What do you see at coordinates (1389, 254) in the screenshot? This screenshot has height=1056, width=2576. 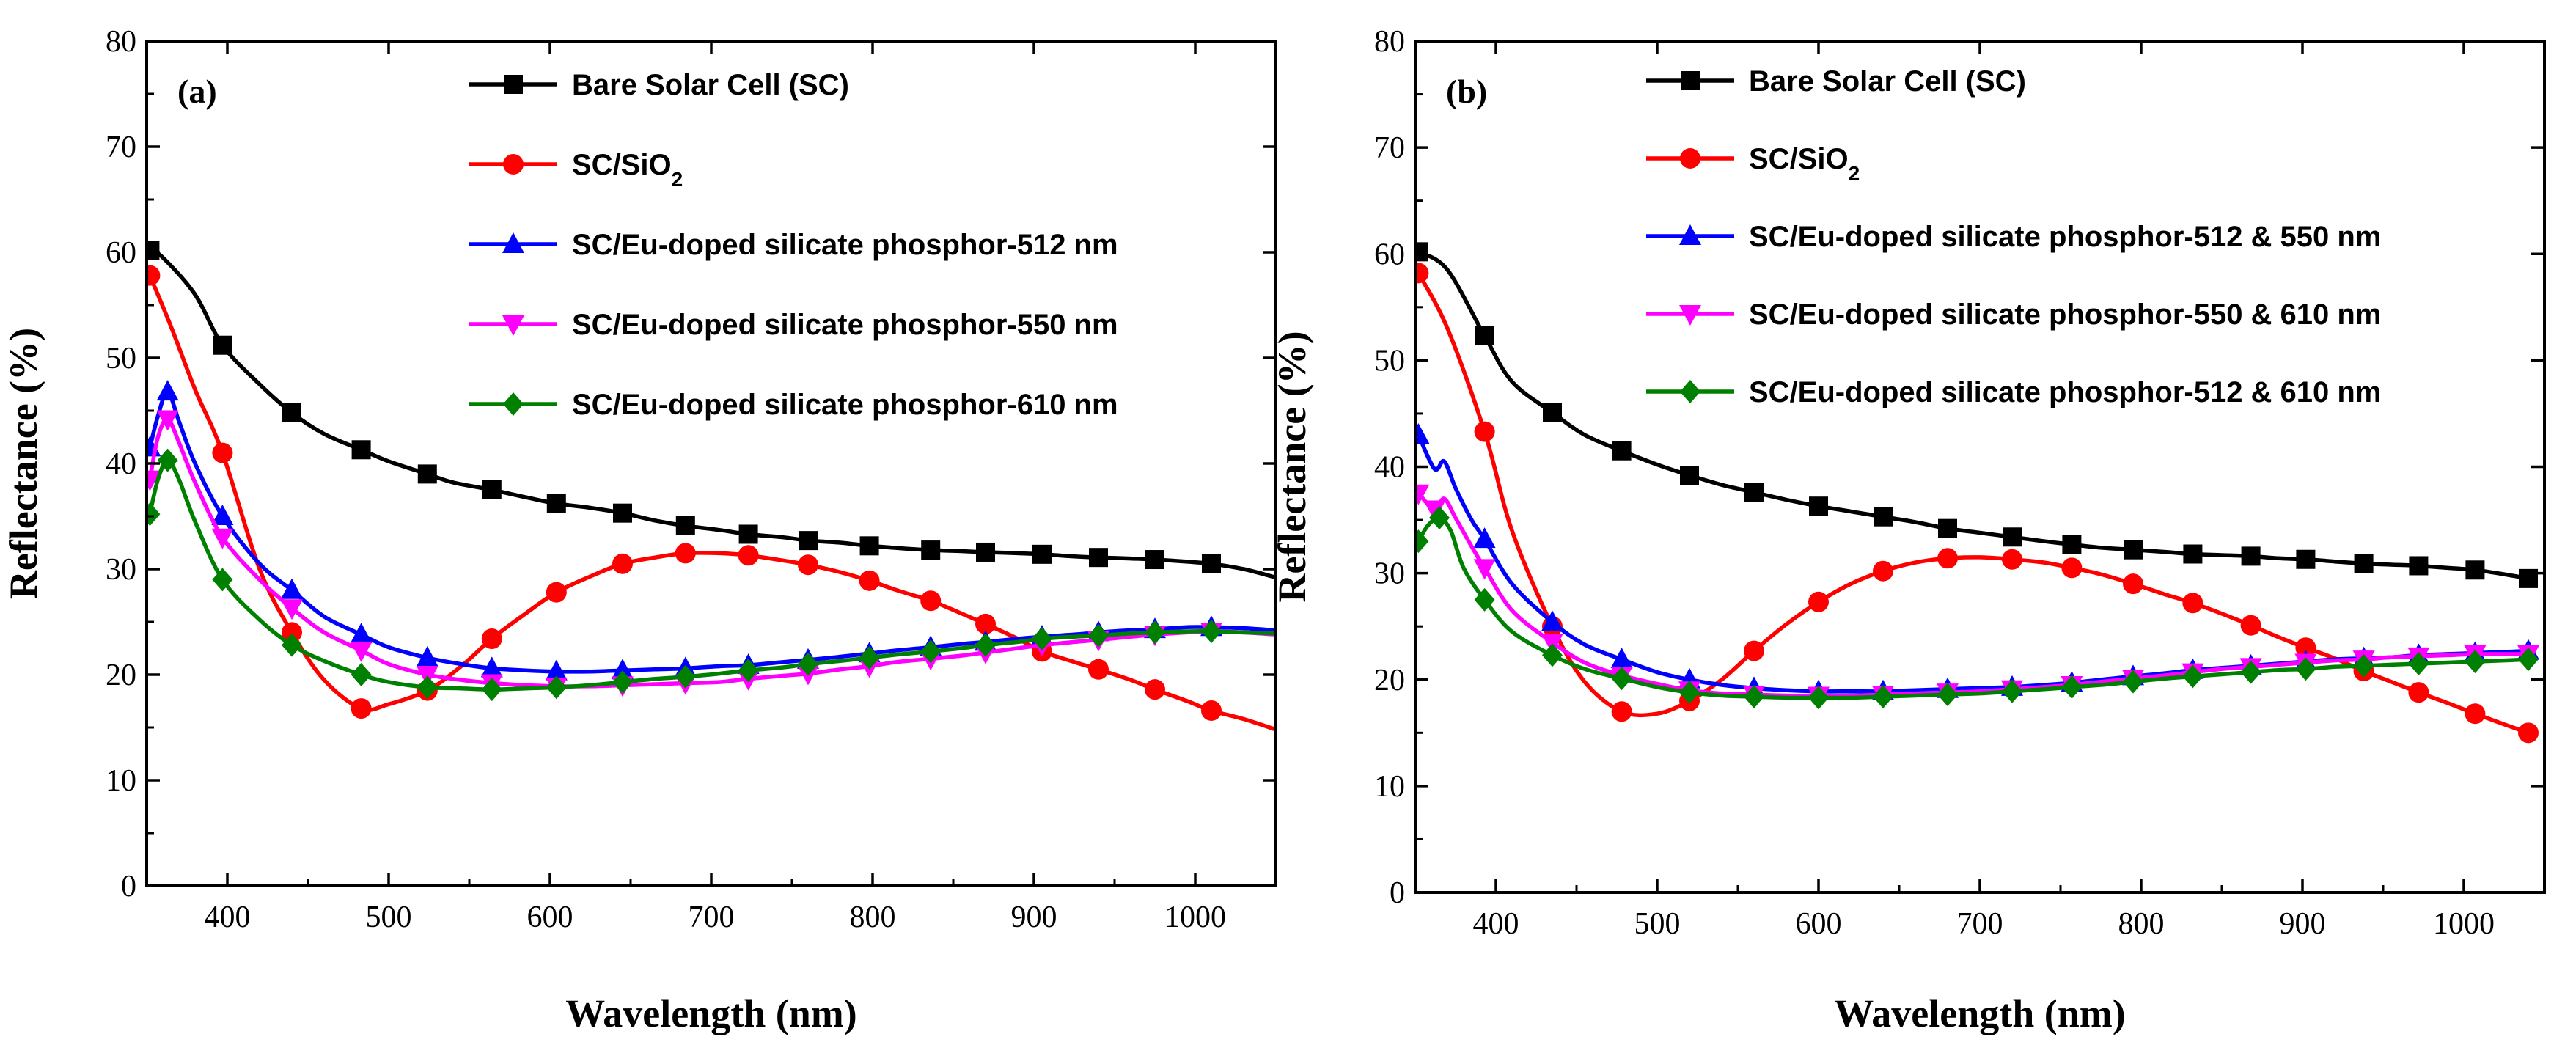 I see `y-tick-label: 60` at bounding box center [1389, 254].